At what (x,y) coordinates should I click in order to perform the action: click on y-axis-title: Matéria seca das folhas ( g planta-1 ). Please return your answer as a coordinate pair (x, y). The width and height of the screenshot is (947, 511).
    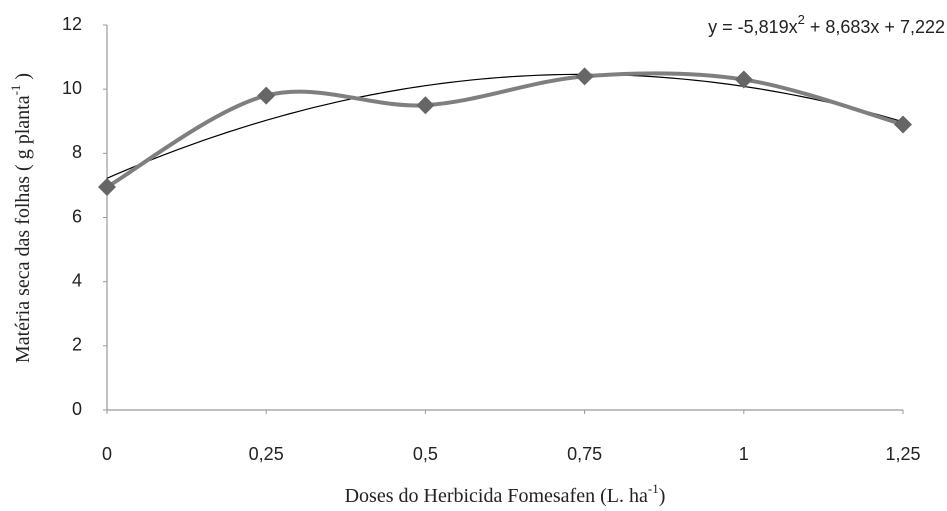
    Looking at the image, I should click on (21, 218).